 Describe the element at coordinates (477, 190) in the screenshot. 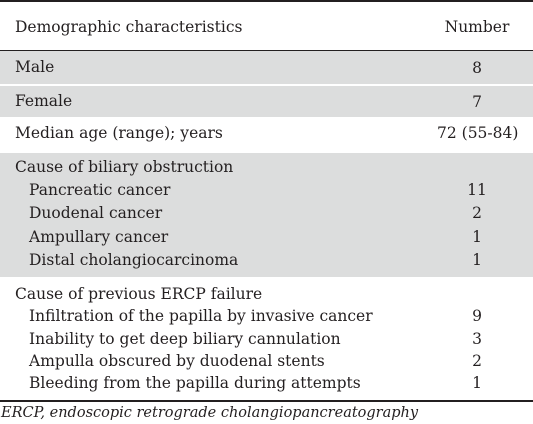

I see `row-value: 11` at that location.